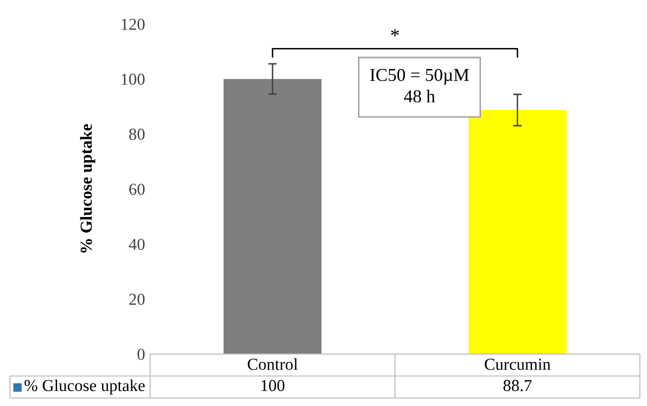  I want to click on annotation: *, so click(395, 32).